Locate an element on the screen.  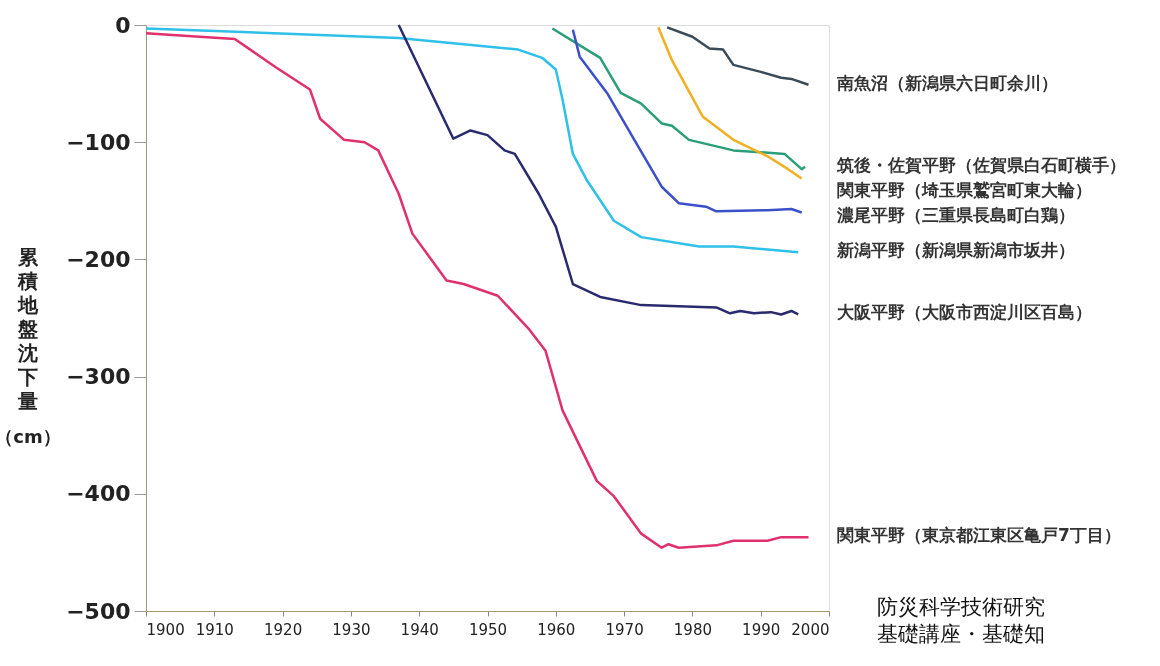
x-tick-label: 1960 is located at coordinates (556, 629).